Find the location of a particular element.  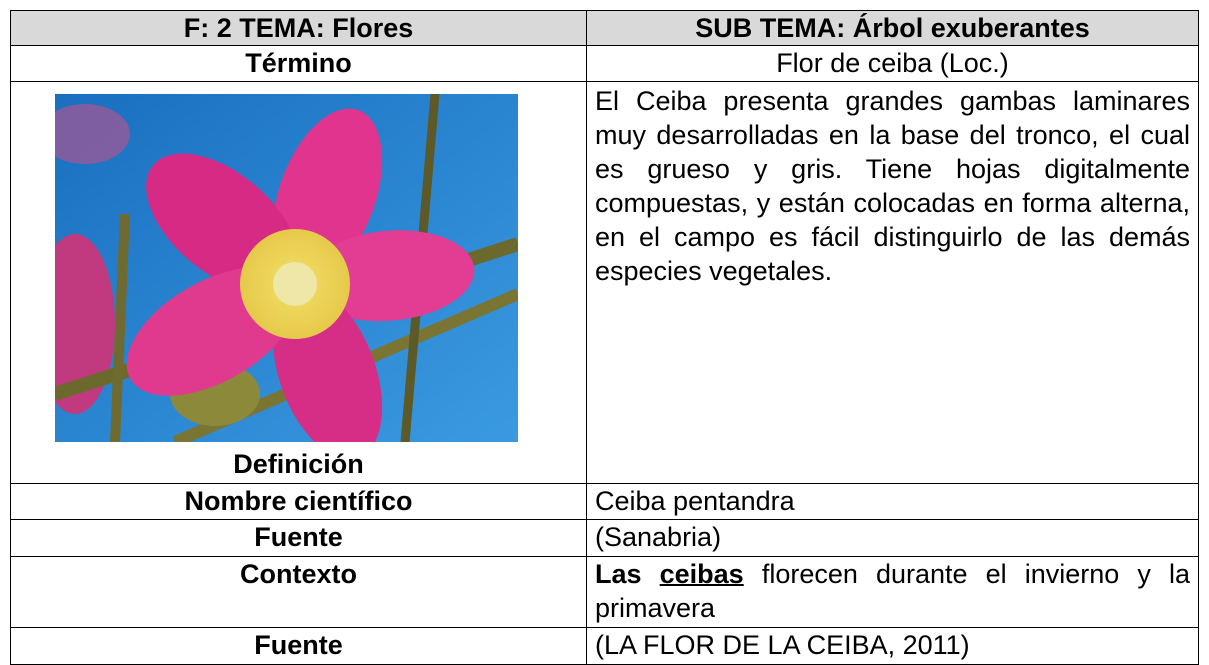

source-row: Fuente (LA FLOR DE LA CEIBA, 2011) is located at coordinates (604, 646).